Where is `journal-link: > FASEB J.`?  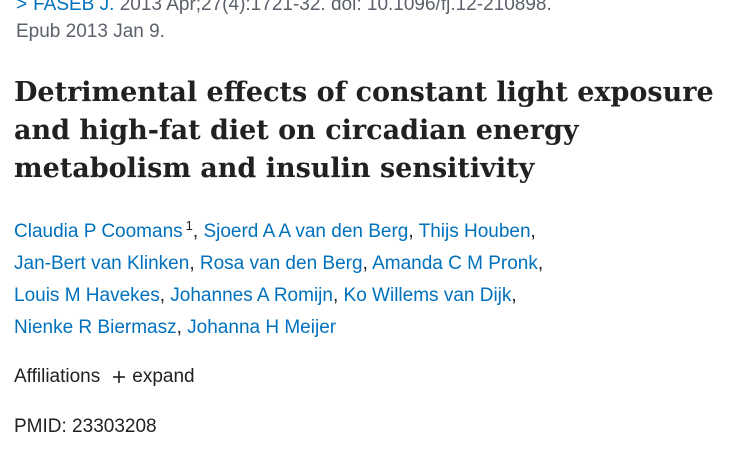 journal-link: > FASEB J. is located at coordinates (65, 7).